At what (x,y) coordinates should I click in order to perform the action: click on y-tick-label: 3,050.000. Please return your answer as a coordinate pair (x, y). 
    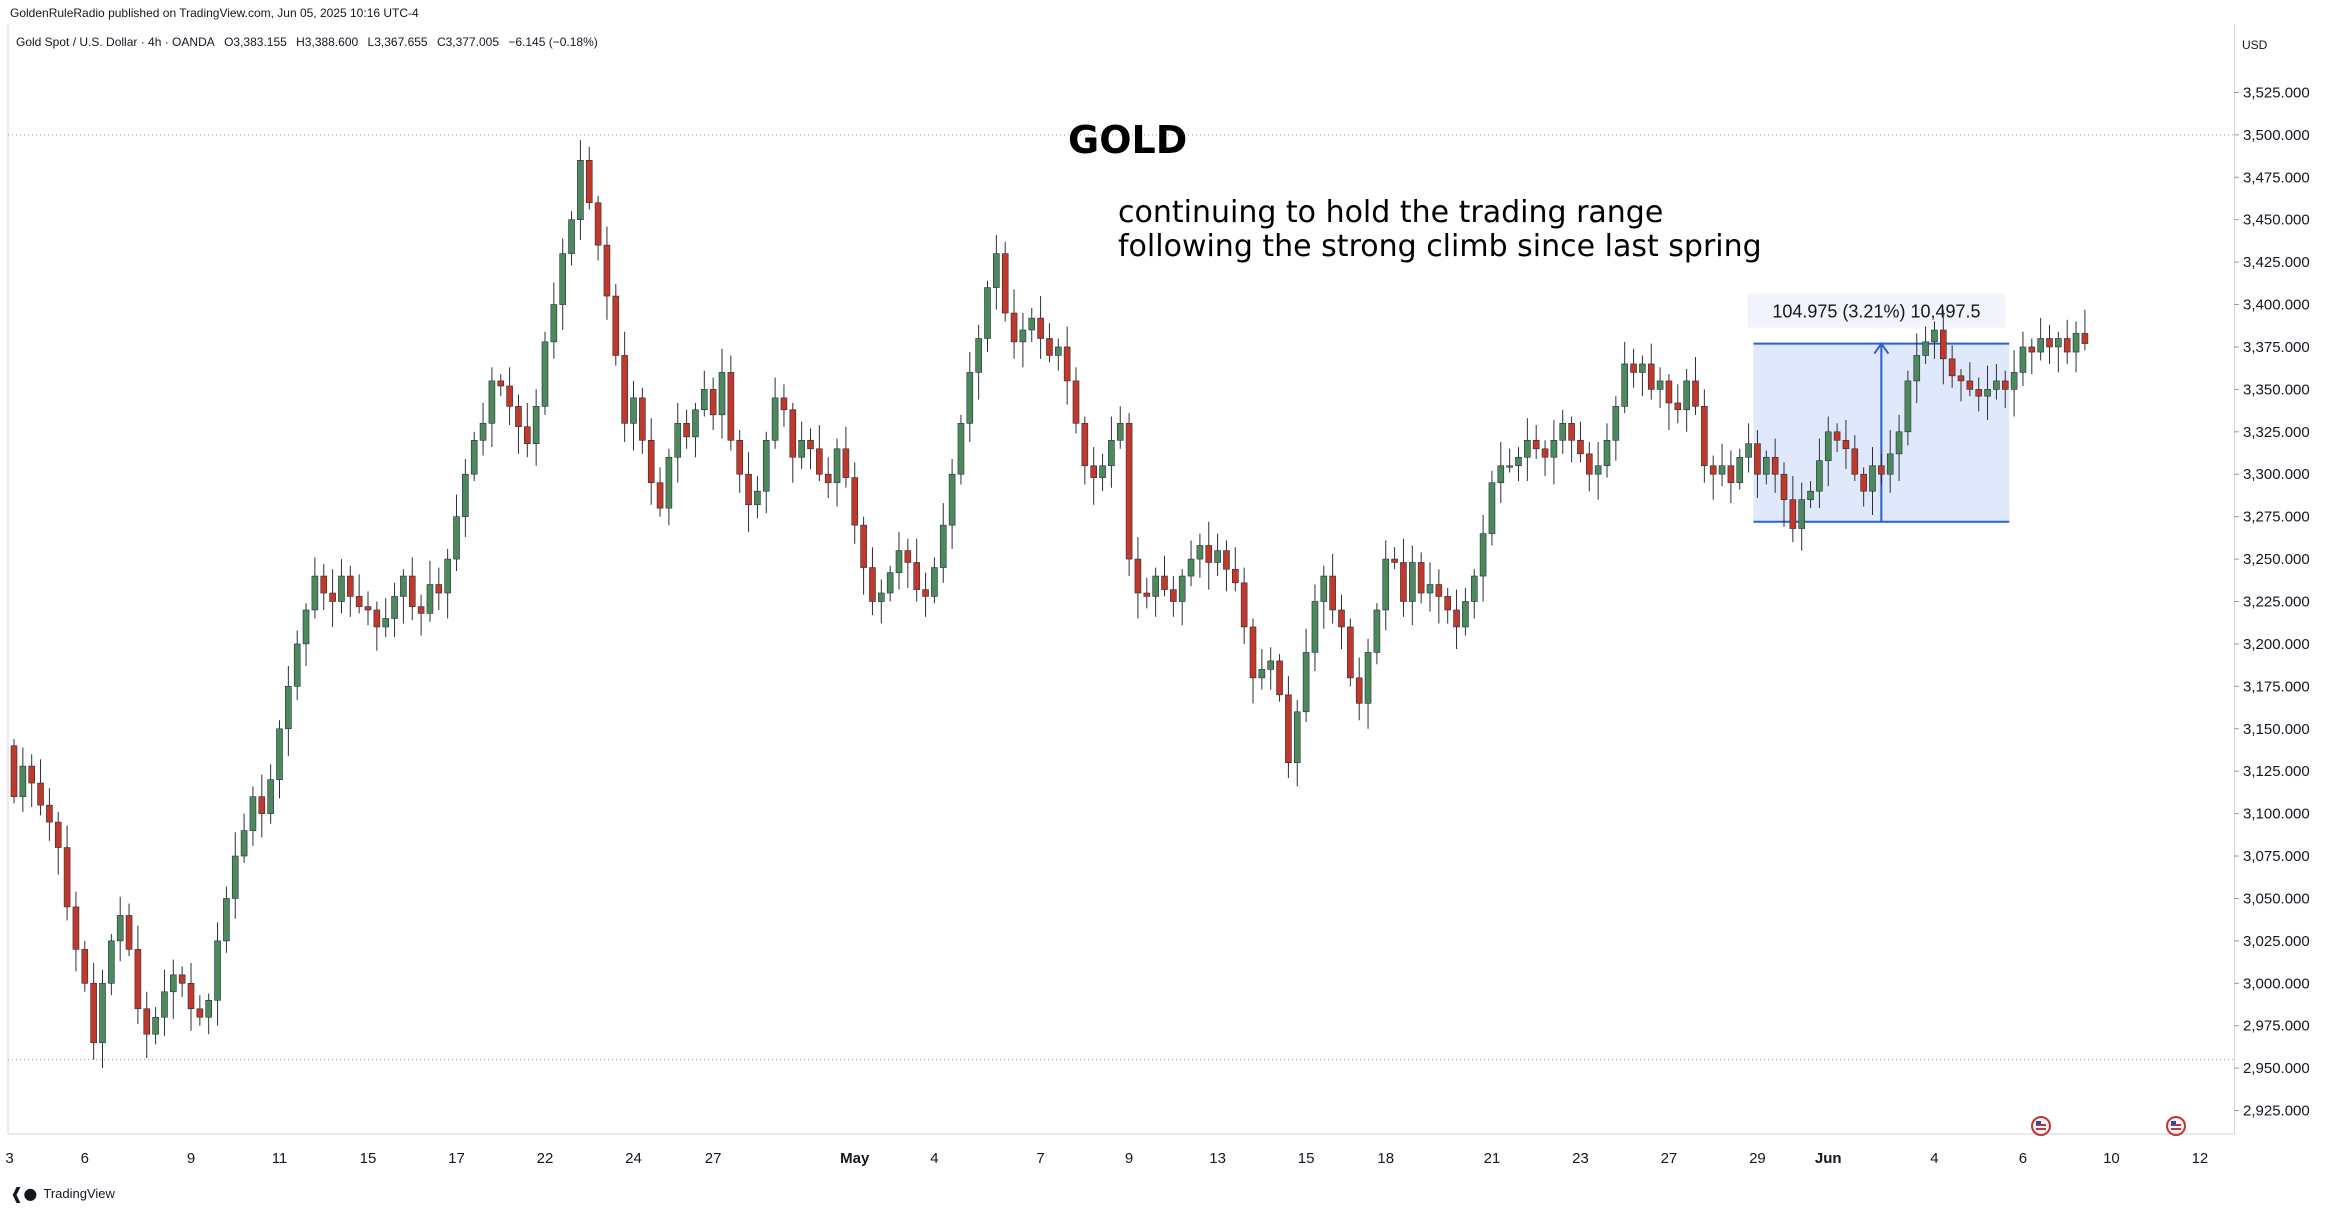
    Looking at the image, I should click on (2276, 898).